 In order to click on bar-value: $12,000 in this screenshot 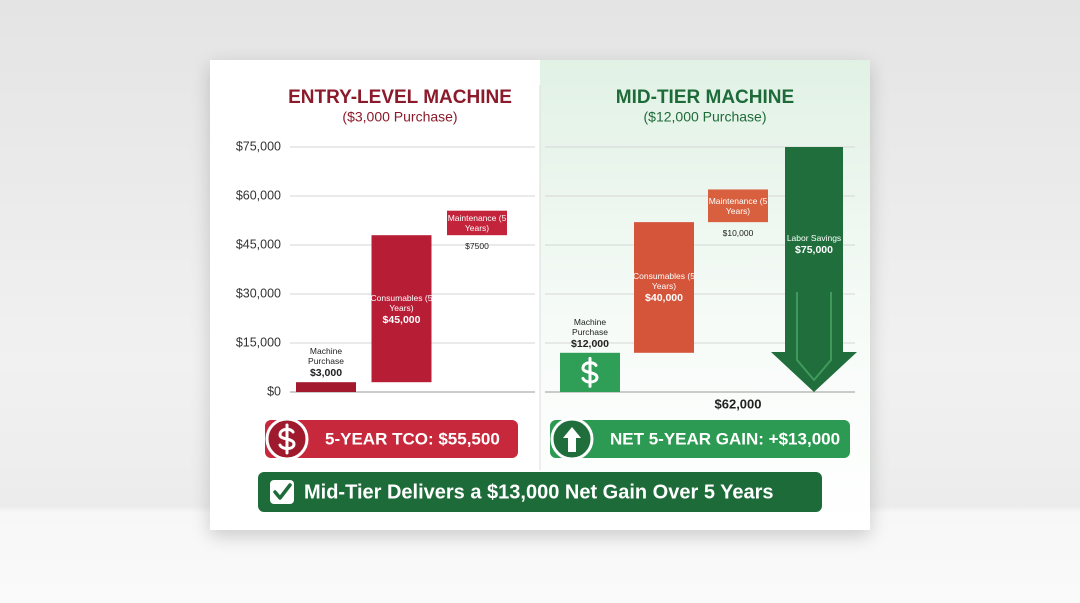, I will do `click(590, 343)`.